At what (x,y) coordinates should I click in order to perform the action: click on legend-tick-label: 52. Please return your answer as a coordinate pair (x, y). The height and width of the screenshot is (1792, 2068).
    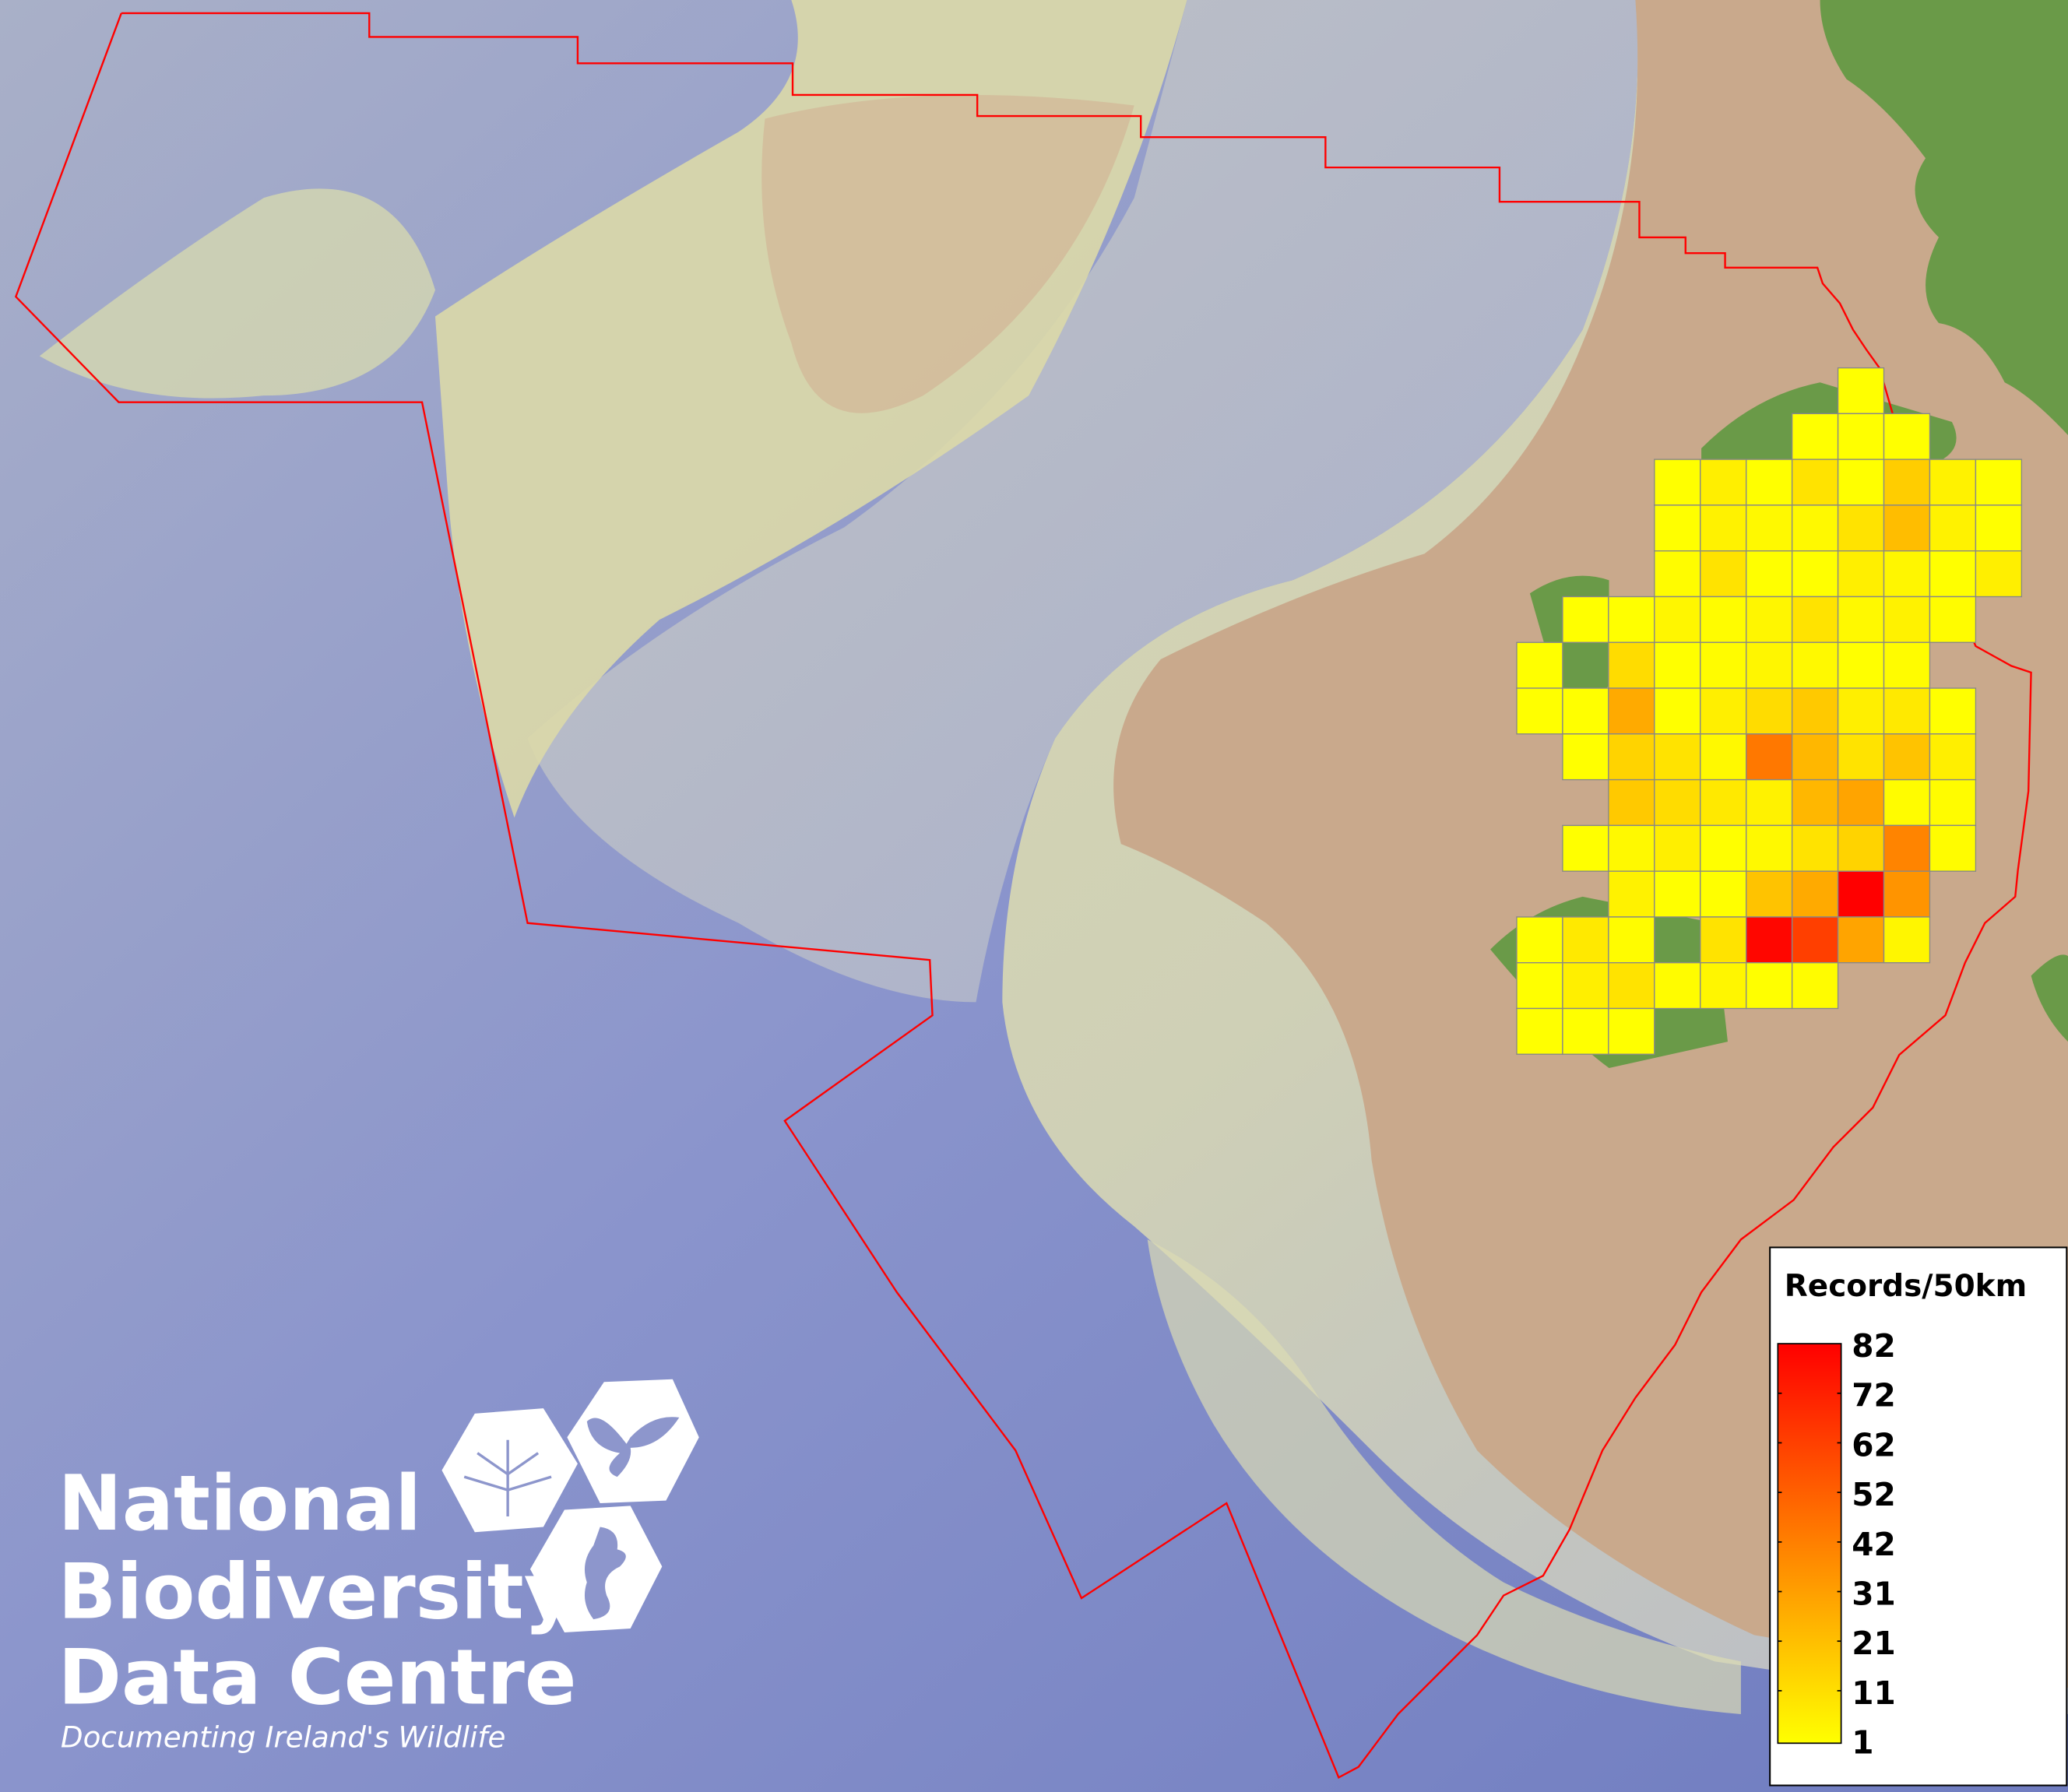
    Looking at the image, I should click on (1874, 1494).